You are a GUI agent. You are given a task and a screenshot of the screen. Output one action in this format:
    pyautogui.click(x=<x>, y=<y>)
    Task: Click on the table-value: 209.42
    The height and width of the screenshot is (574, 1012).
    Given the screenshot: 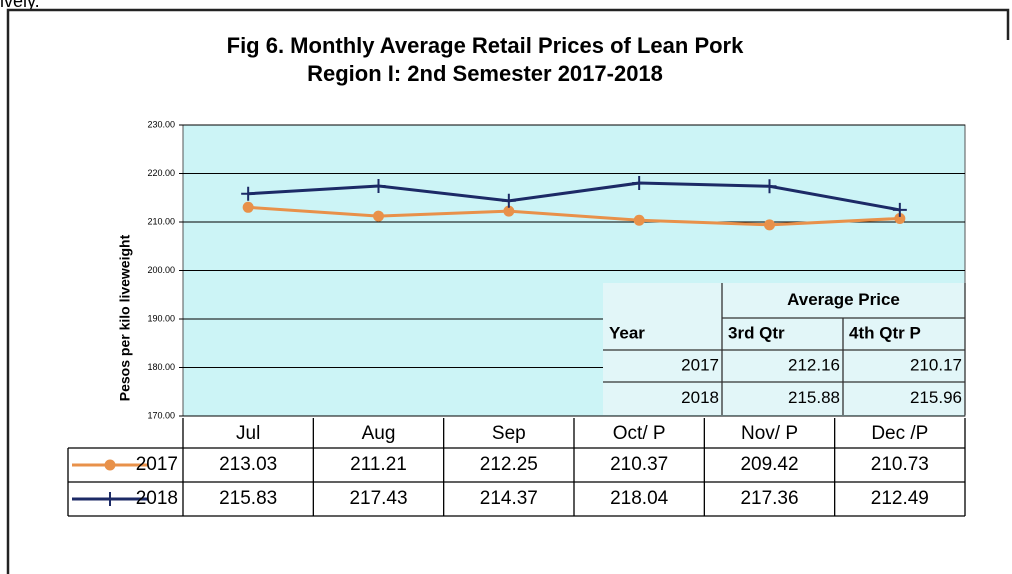 What is the action you would take?
    pyautogui.click(x=769, y=464)
    